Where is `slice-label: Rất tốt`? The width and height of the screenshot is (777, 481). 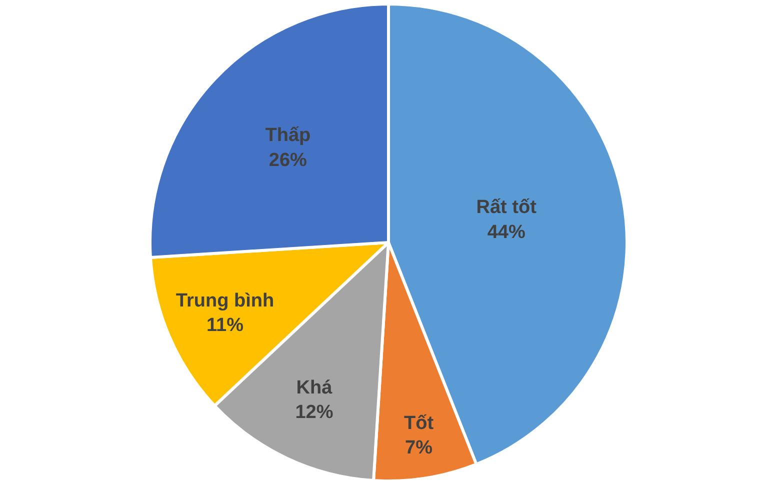 slice-label: Rất tốt is located at coordinates (507, 207).